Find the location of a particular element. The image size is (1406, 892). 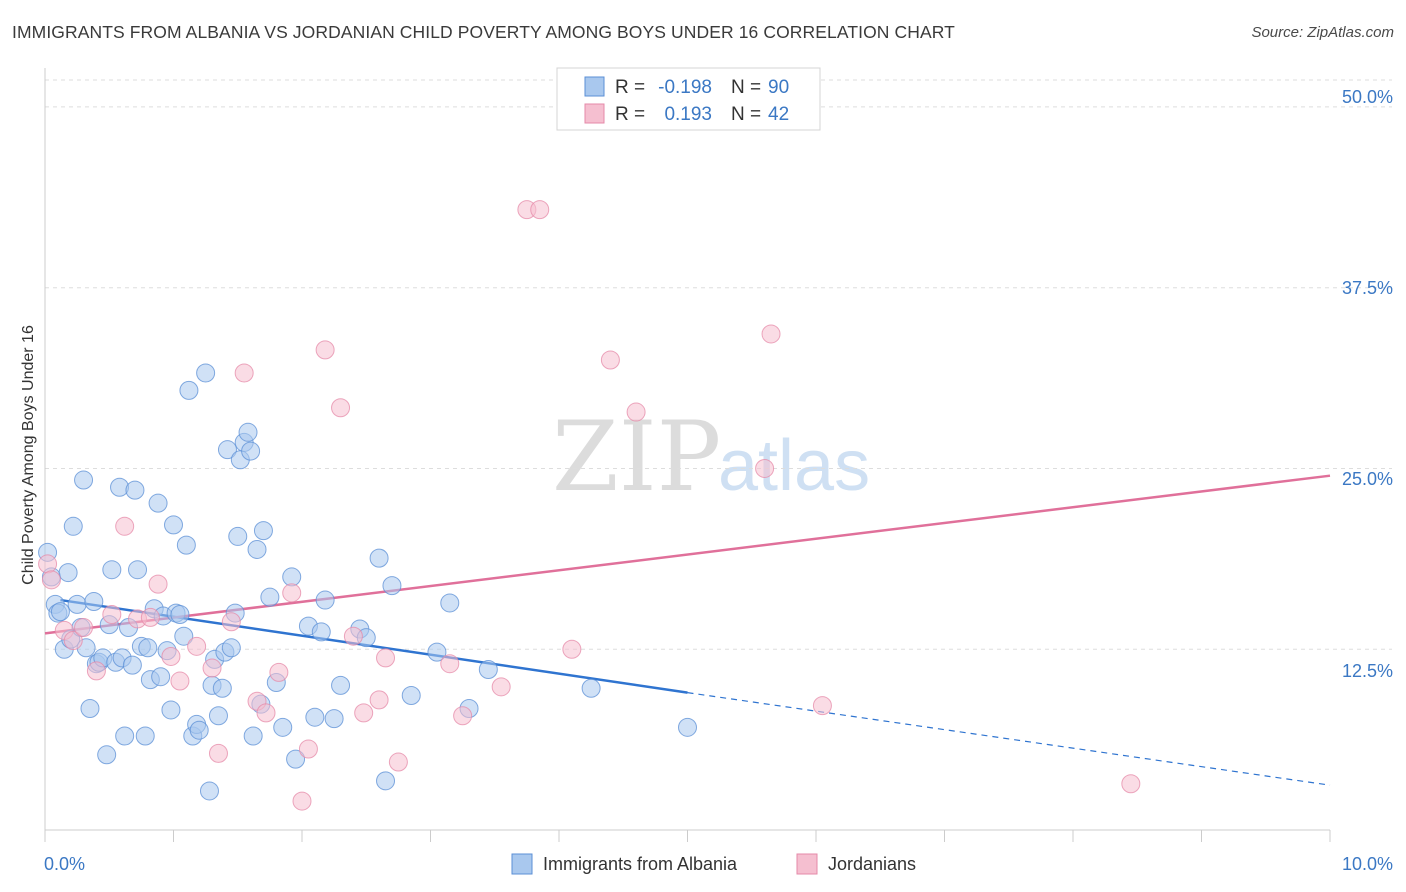

albania-trend-extension is located at coordinates (1009, 739).